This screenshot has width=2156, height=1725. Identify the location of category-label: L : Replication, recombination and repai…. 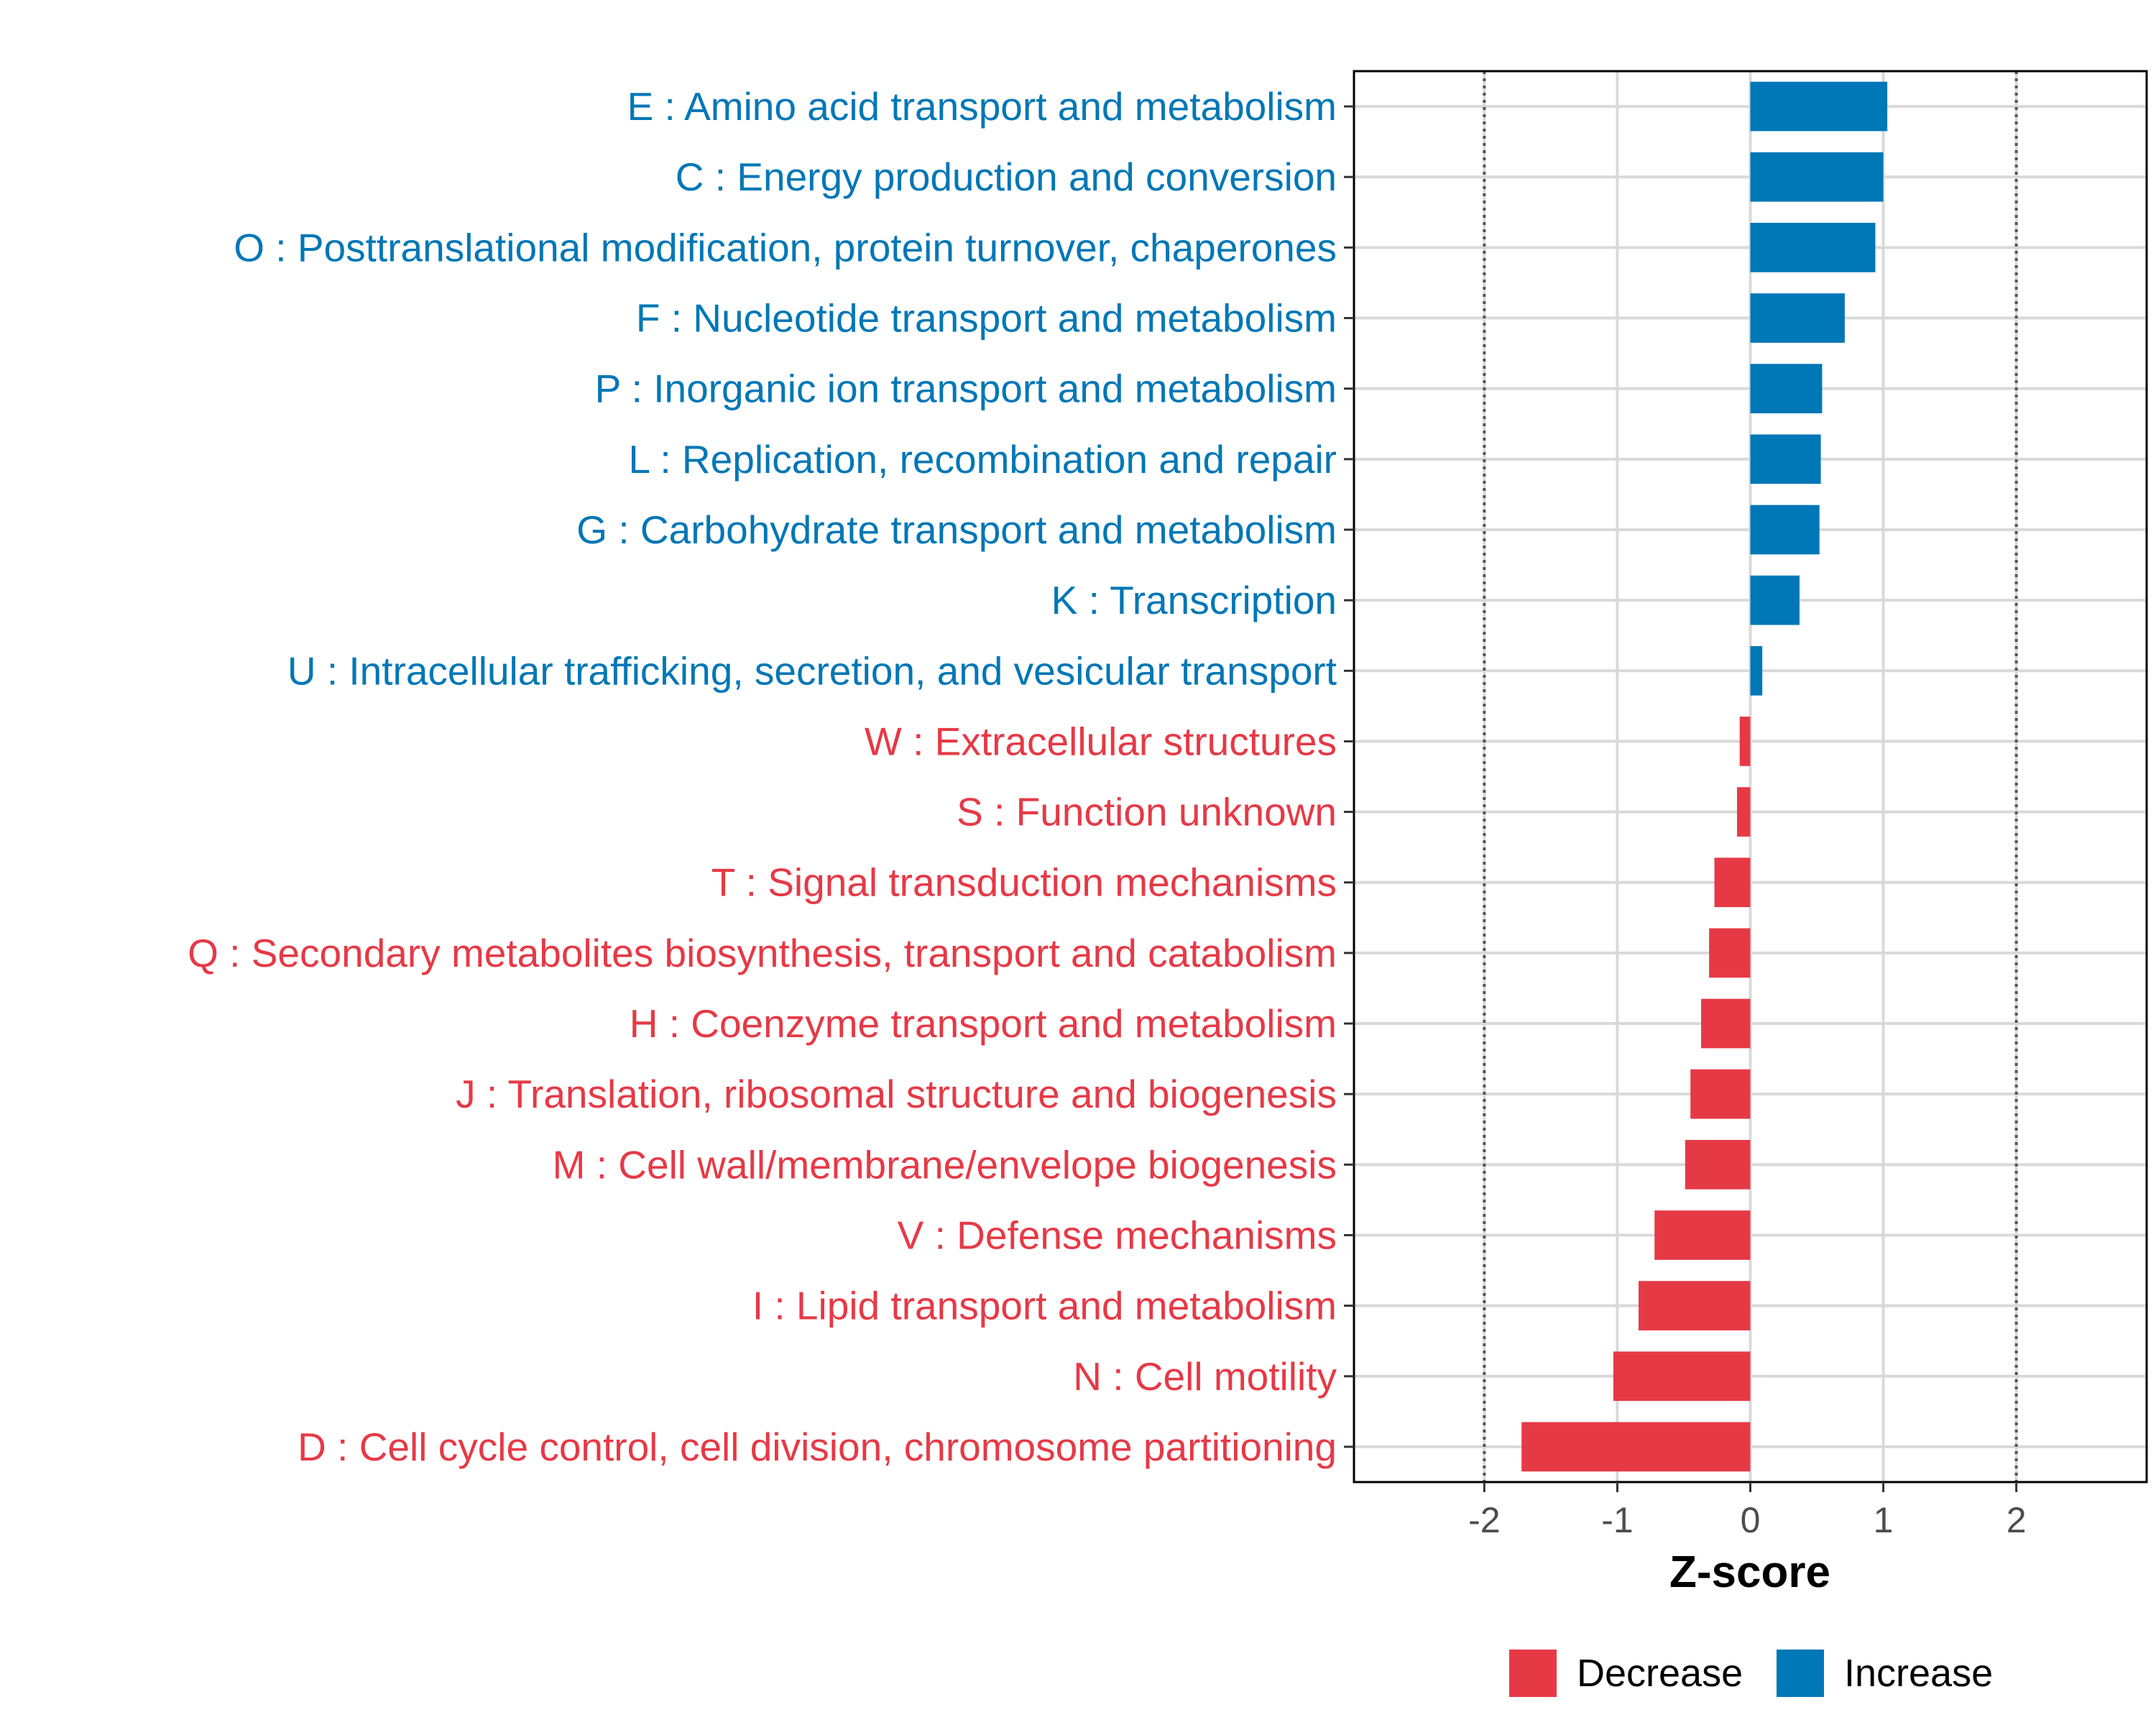
(983, 459).